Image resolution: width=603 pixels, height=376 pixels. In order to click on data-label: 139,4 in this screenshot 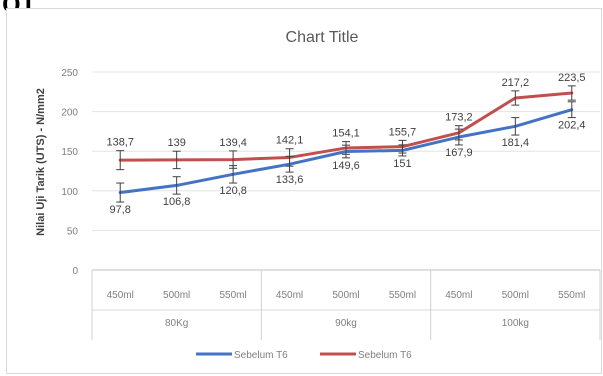, I will do `click(233, 143)`.